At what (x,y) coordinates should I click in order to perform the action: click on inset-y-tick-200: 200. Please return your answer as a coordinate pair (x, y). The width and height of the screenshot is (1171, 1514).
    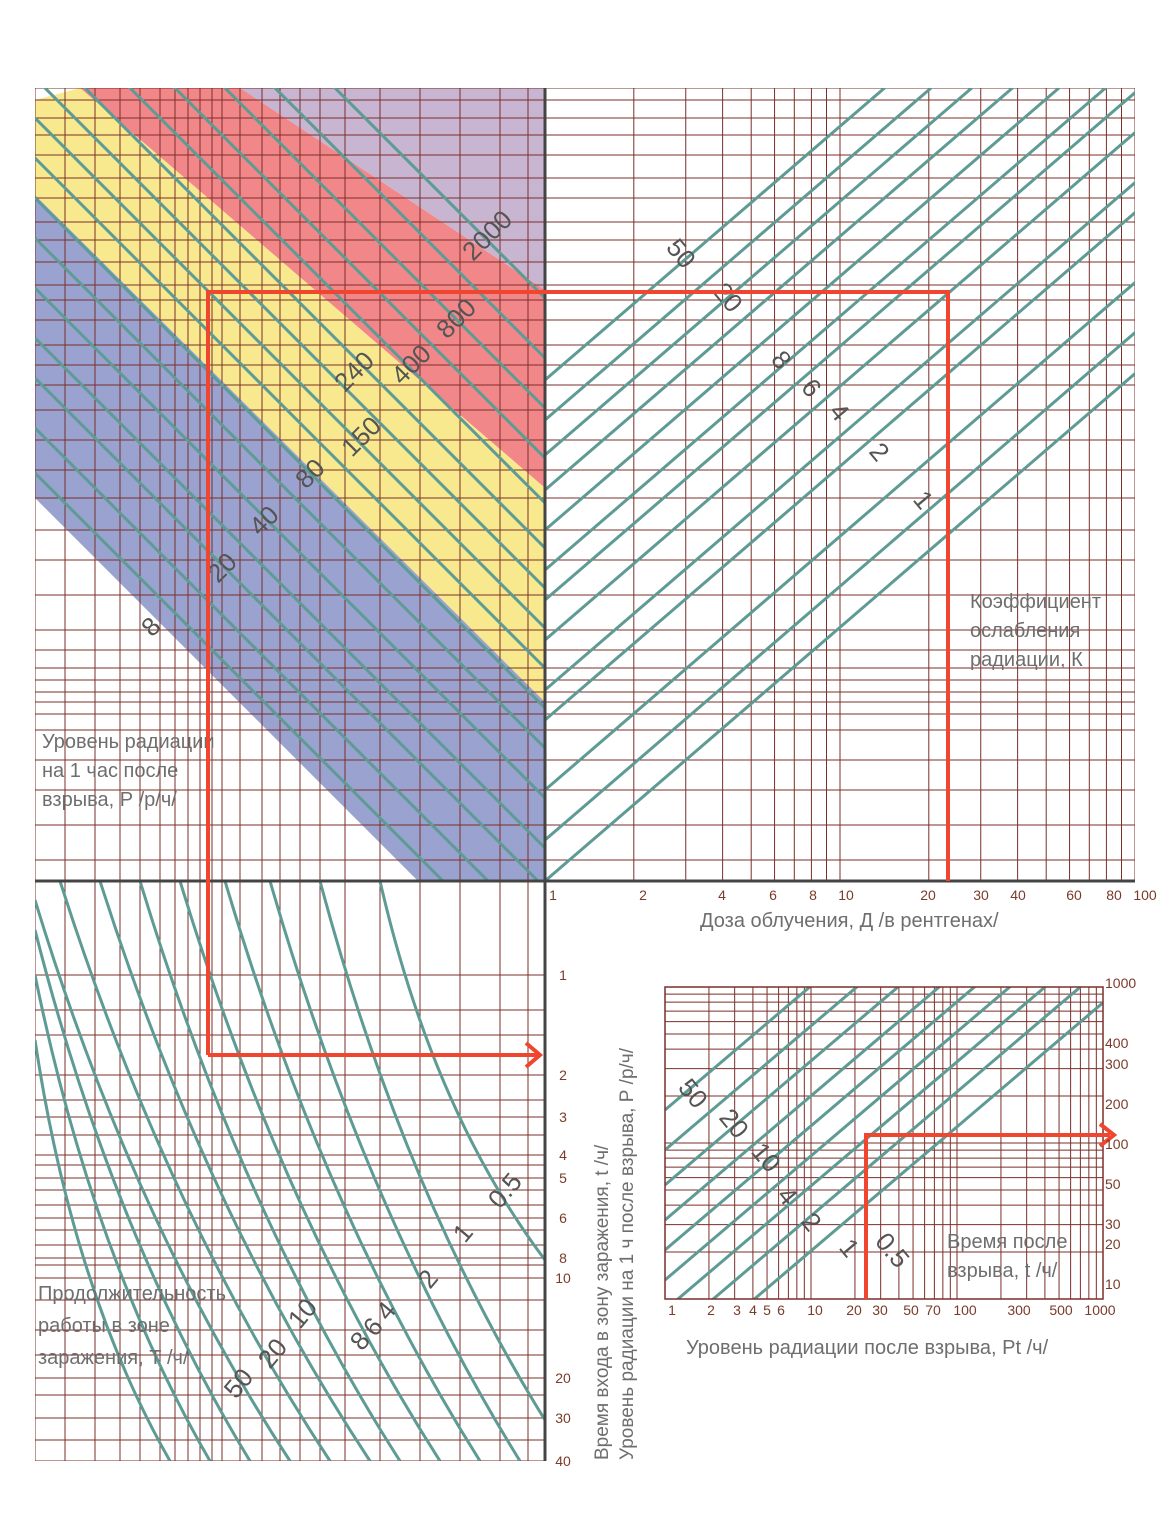
    Looking at the image, I should click on (1117, 1104).